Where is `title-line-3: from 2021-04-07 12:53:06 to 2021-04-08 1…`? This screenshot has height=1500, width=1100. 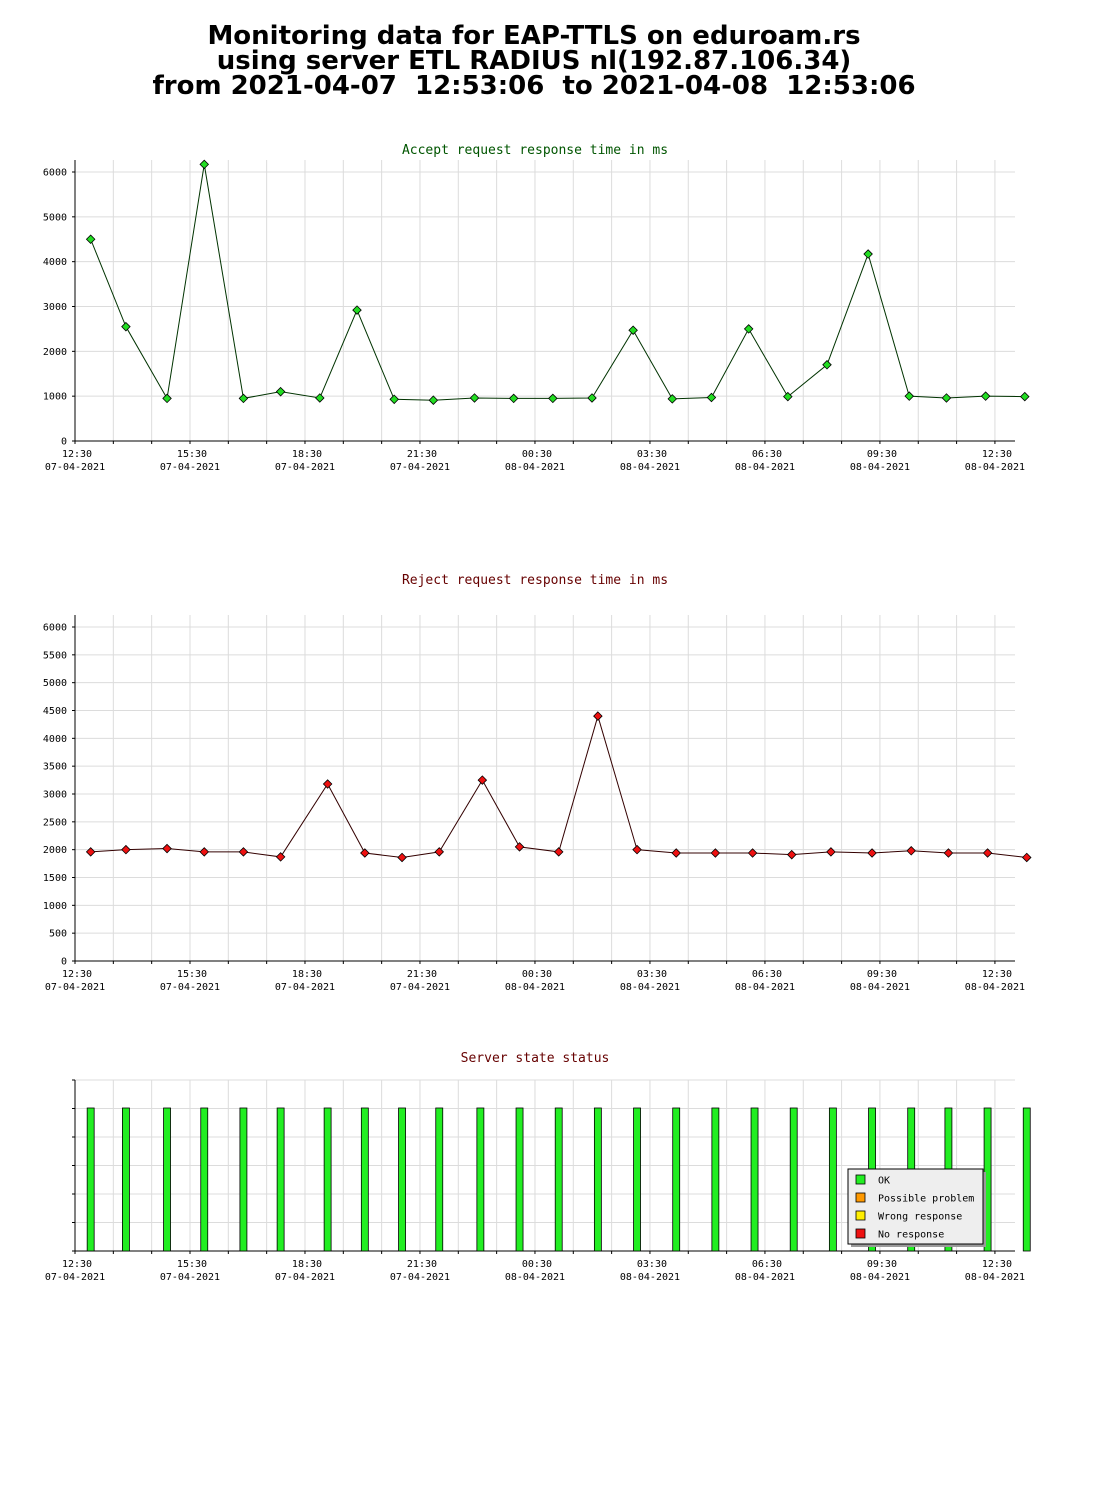
title-line-3: from 2021-04-07 12:53:06 to 2021-04-08 1… is located at coordinates (534, 86).